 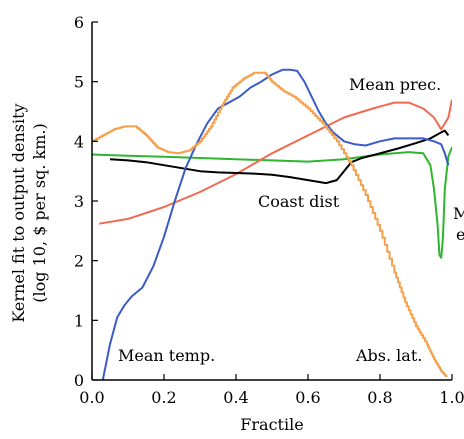 I want to click on y-tick-label: 5, so click(x=79, y=82).